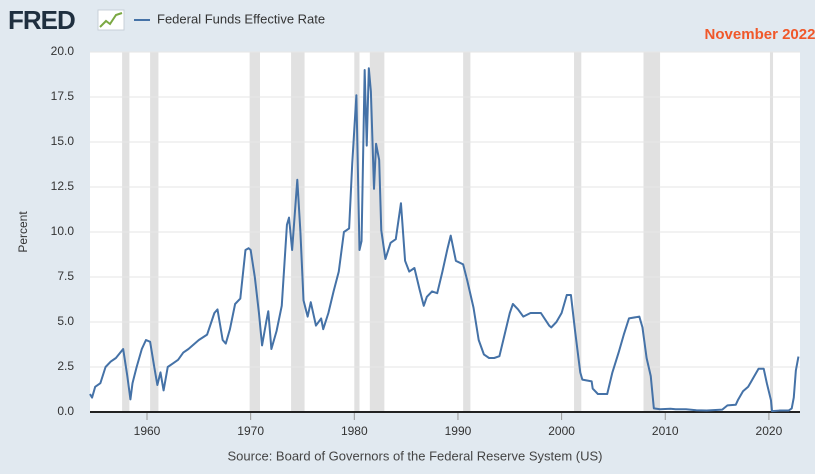 This screenshot has height=474, width=815. What do you see at coordinates (65, 366) in the screenshot?
I see `y-tick-label: 2.5` at bounding box center [65, 366].